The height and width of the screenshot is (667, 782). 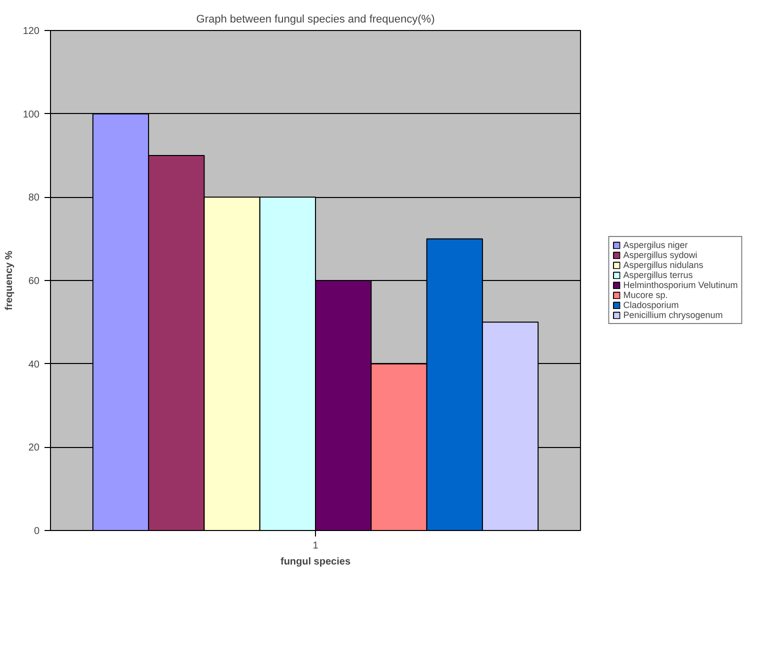 I want to click on y-axis-title: frequency %, so click(x=9, y=280).